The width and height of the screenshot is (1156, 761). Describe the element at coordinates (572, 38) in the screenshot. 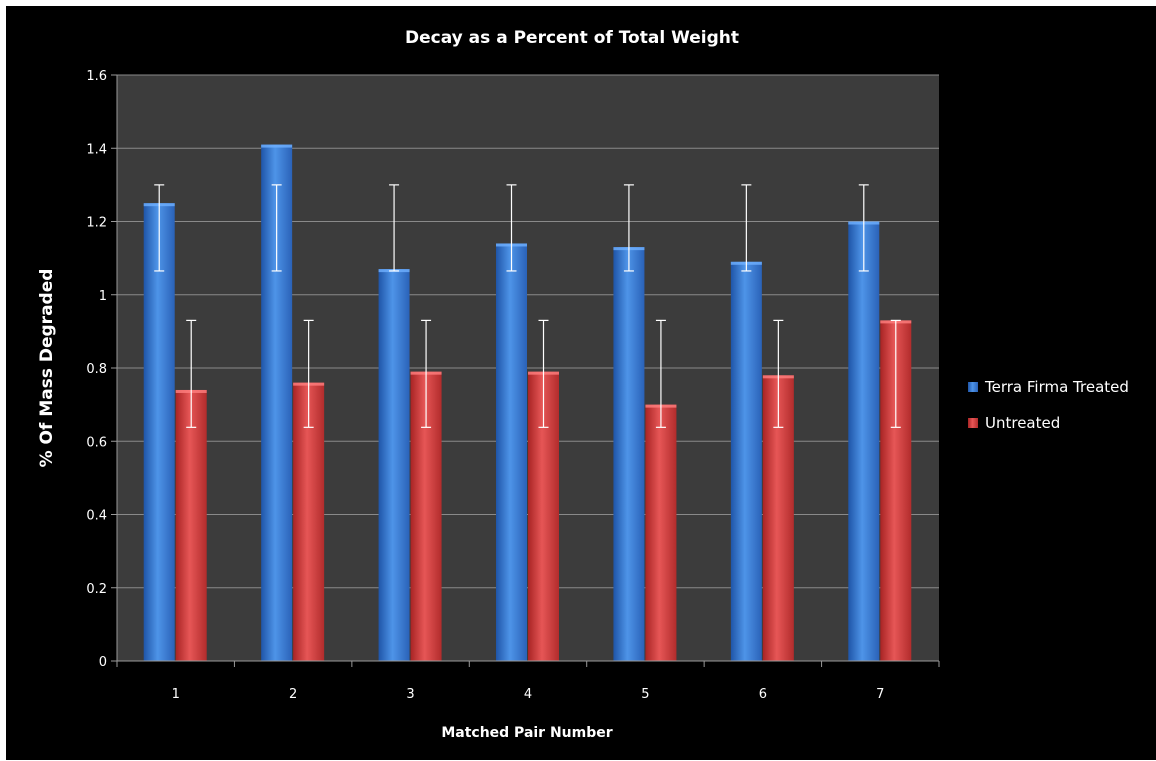

I see `chart-title: Decay as a Percent of Total Weight` at that location.